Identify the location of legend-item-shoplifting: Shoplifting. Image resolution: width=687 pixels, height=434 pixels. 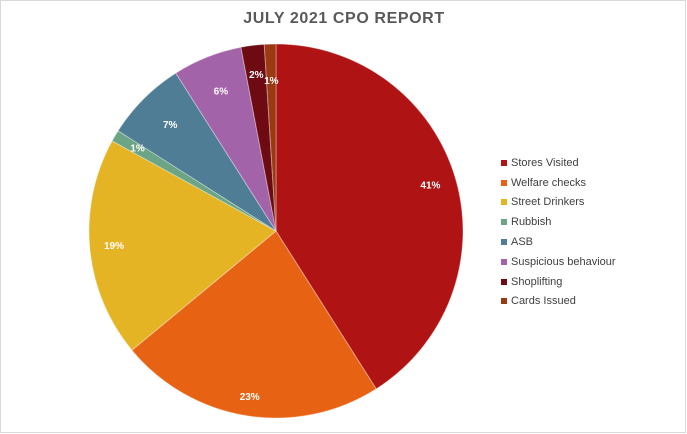
(558, 282).